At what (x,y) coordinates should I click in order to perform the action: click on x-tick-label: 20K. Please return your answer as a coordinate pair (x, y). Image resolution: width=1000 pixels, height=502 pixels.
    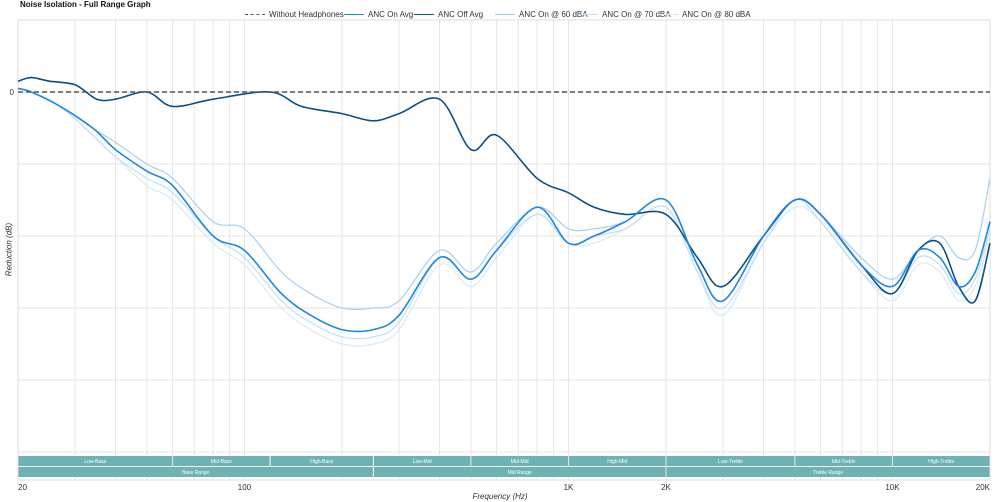
    Looking at the image, I should click on (983, 487).